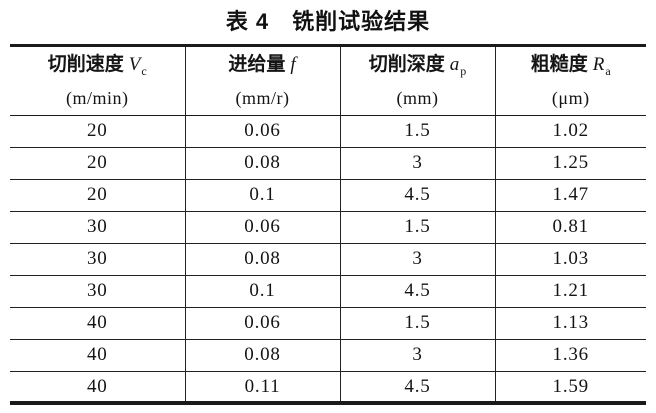 The height and width of the screenshot is (413, 656). What do you see at coordinates (263, 80) in the screenshot?
I see `col-header-feed-rate: 进给量 f (mm/r)` at bounding box center [263, 80].